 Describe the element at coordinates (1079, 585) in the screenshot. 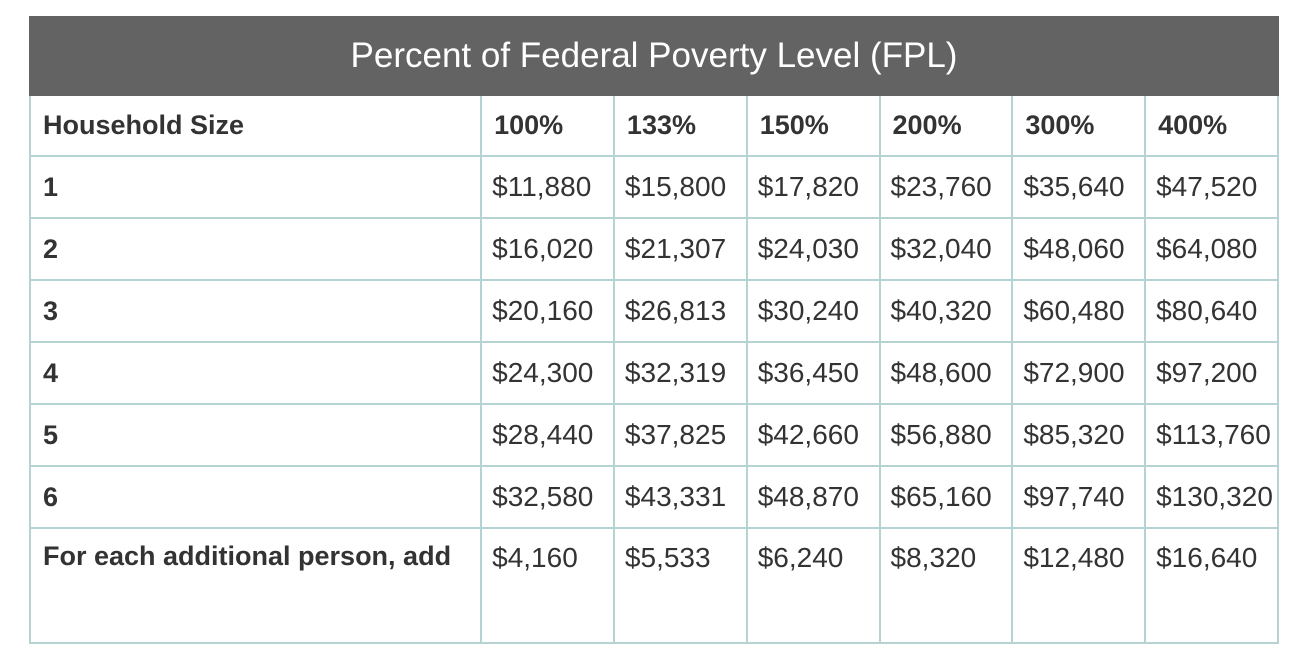

I see `table-cell: $12,480` at that location.